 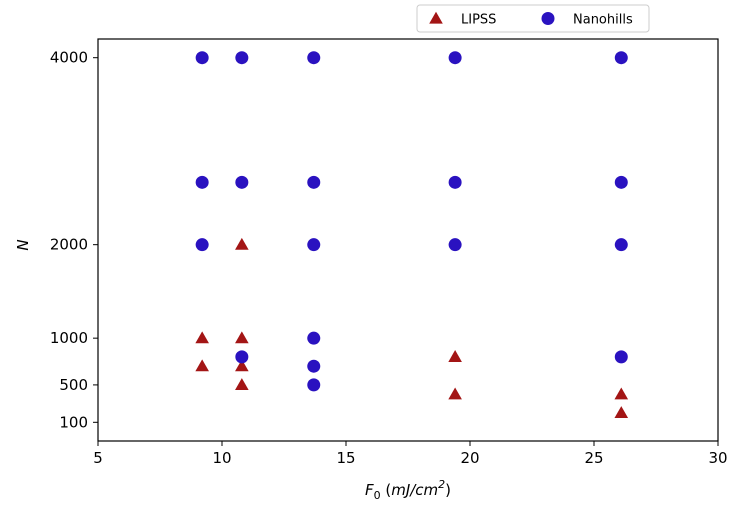 What do you see at coordinates (410, 454) in the screenshot?
I see `x-axis-ticks: 5 10 15 20 25 30` at bounding box center [410, 454].